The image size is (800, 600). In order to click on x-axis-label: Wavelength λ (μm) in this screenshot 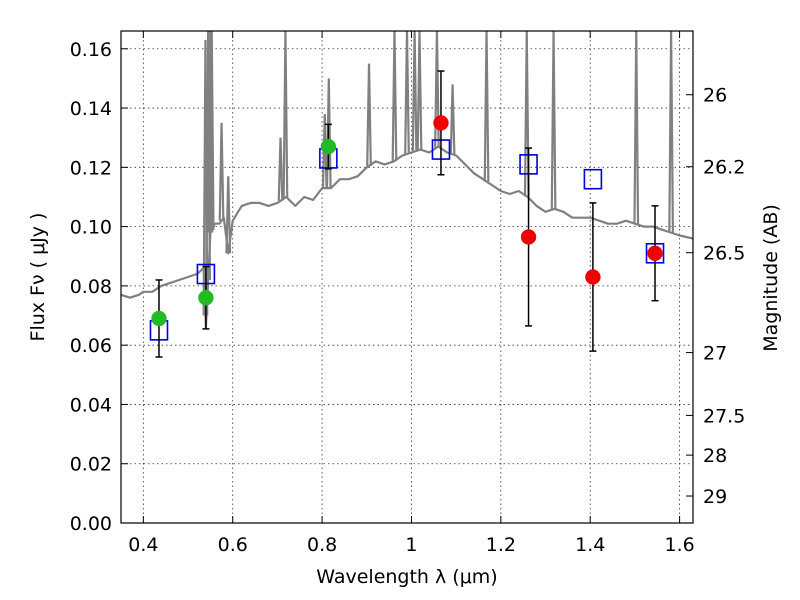, I will do `click(406, 577)`.